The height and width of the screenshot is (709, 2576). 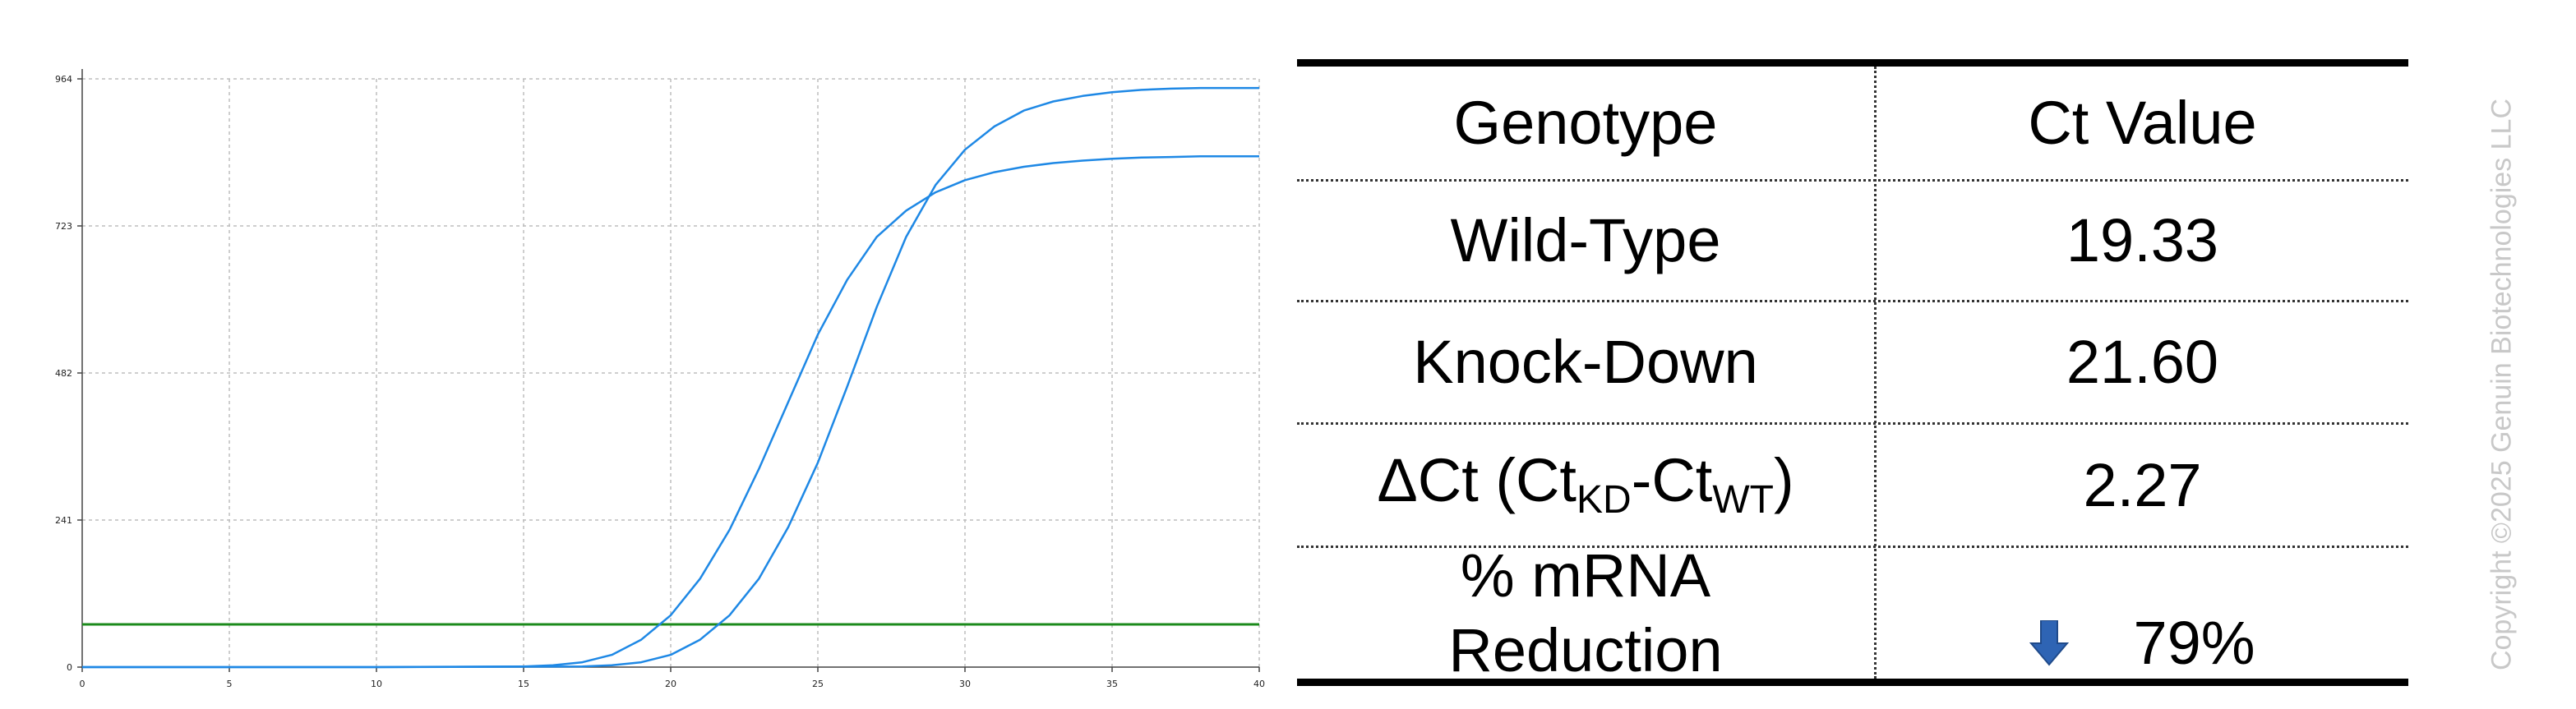 What do you see at coordinates (523, 684) in the screenshot?
I see `x-tick-label: 15` at bounding box center [523, 684].